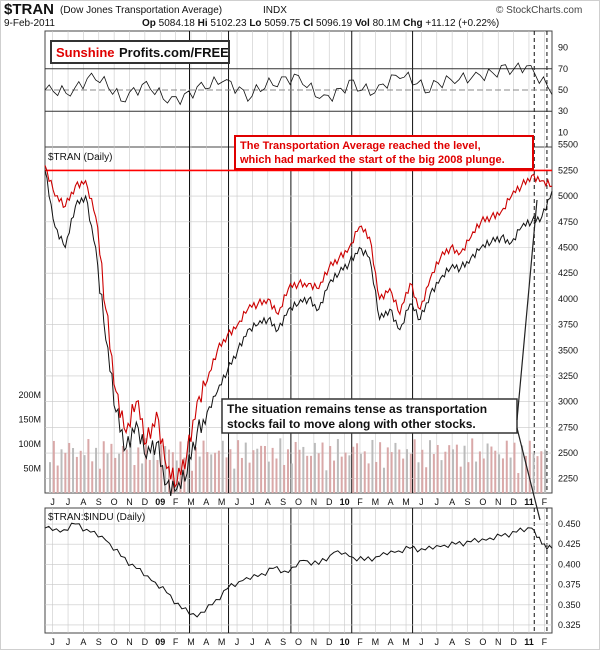 This screenshot has height=650, width=600. Describe the element at coordinates (568, 479) in the screenshot. I see `price-y-tick-label: 2250` at that location.